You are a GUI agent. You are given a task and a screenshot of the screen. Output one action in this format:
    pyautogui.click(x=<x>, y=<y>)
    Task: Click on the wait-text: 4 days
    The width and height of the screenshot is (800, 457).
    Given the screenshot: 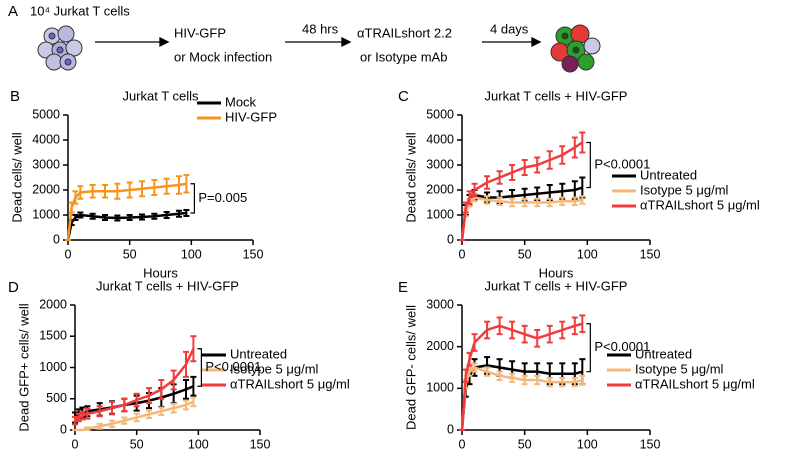 What is the action you would take?
    pyautogui.click(x=509, y=28)
    